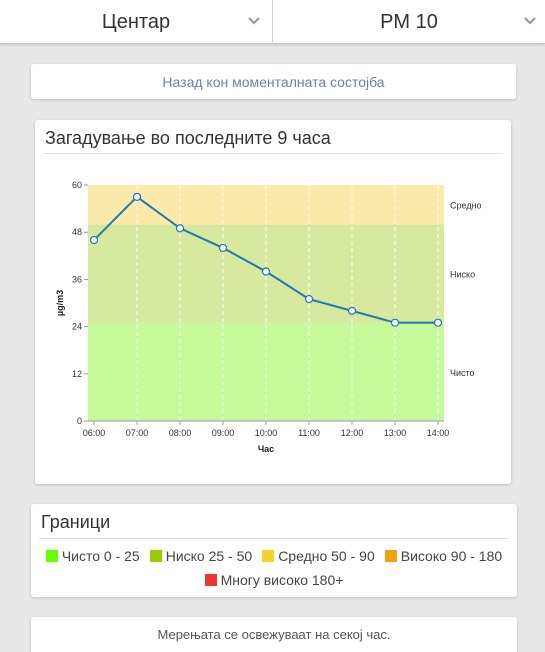 The height and width of the screenshot is (652, 545). Describe the element at coordinates (462, 373) in the screenshot. I see `band-label: Чисто` at that location.